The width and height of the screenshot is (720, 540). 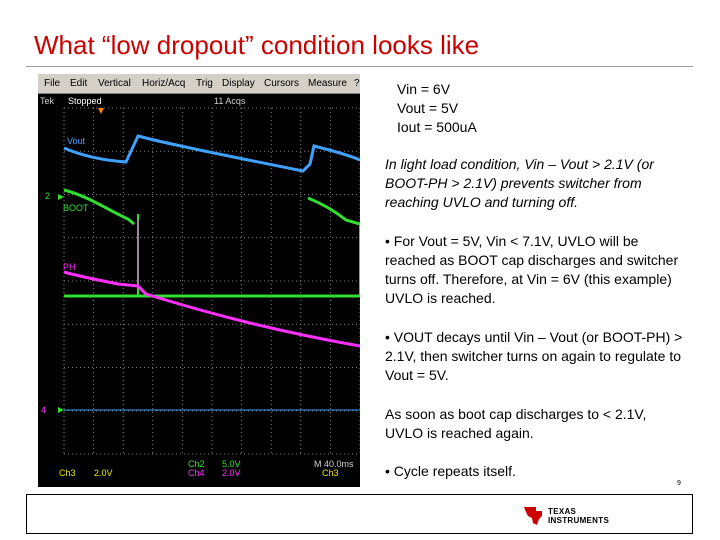 I want to click on acq-status: Stopped, so click(x=85, y=101).